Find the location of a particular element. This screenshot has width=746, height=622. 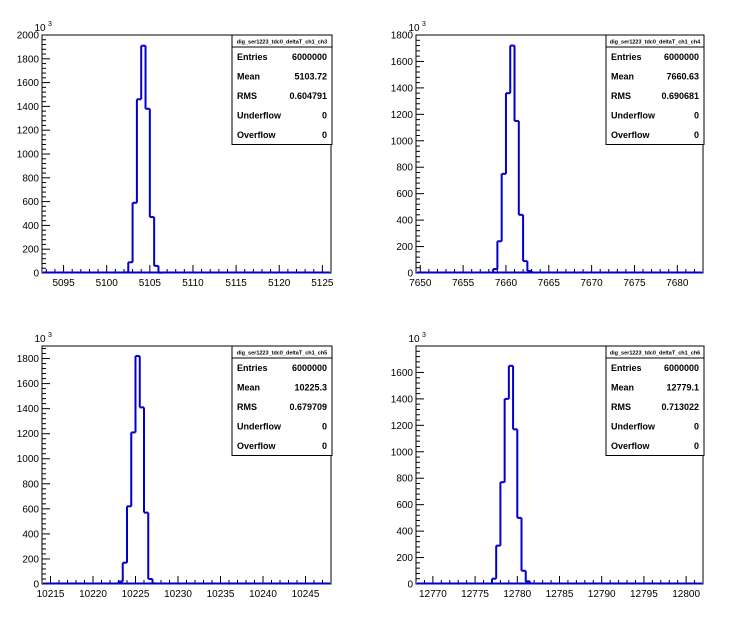

x-tick-label: 5110 is located at coordinates (193, 283).